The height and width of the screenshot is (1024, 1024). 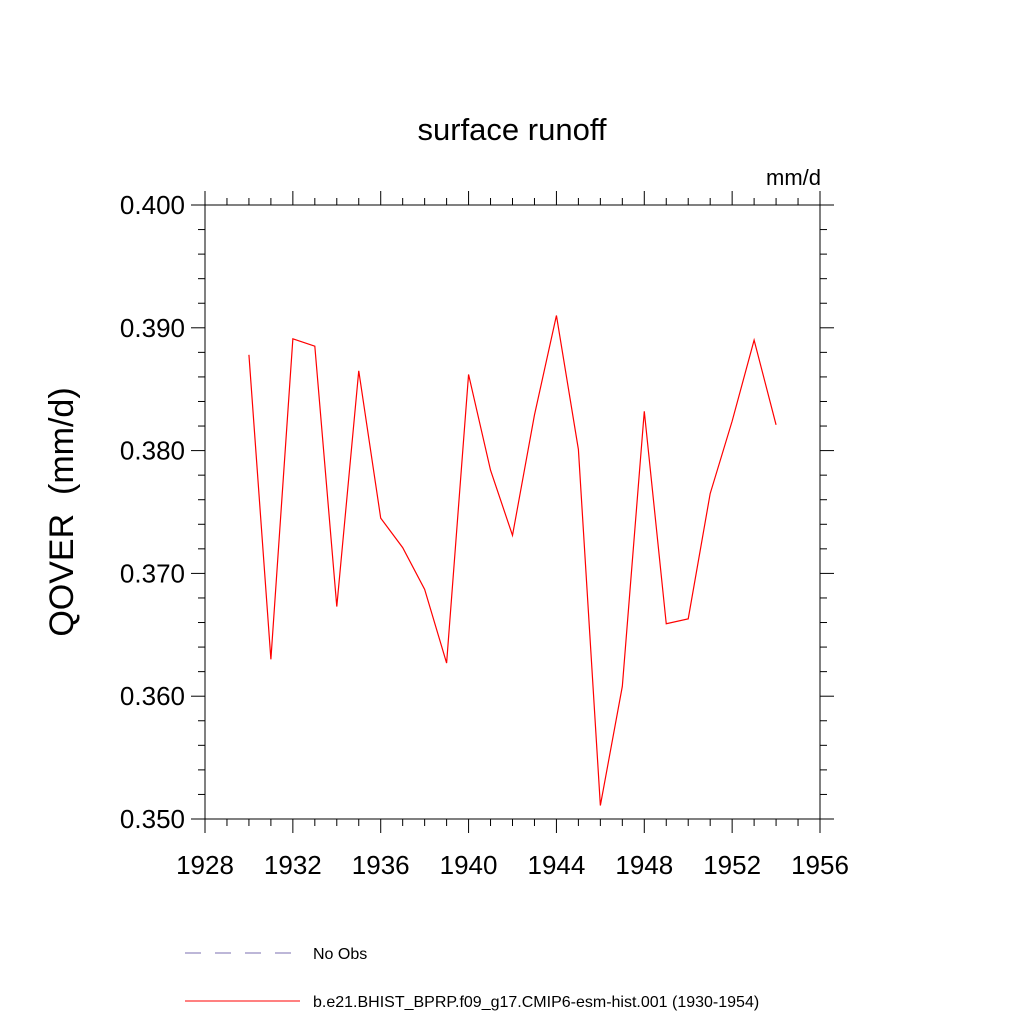 I want to click on y-tick-label: 0.380, so click(x=152, y=451).